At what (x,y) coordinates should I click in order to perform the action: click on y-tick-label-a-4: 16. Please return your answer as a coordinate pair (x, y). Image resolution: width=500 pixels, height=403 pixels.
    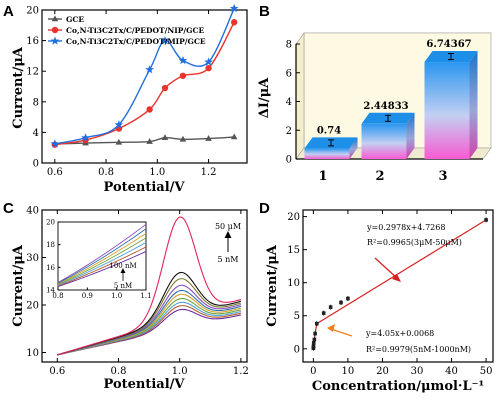
    Looking at the image, I should click on (32, 41).